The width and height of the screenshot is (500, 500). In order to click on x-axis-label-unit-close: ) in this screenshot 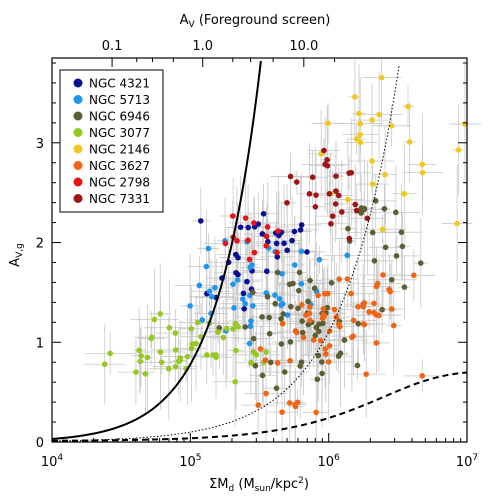, I will do `click(306, 484)`.